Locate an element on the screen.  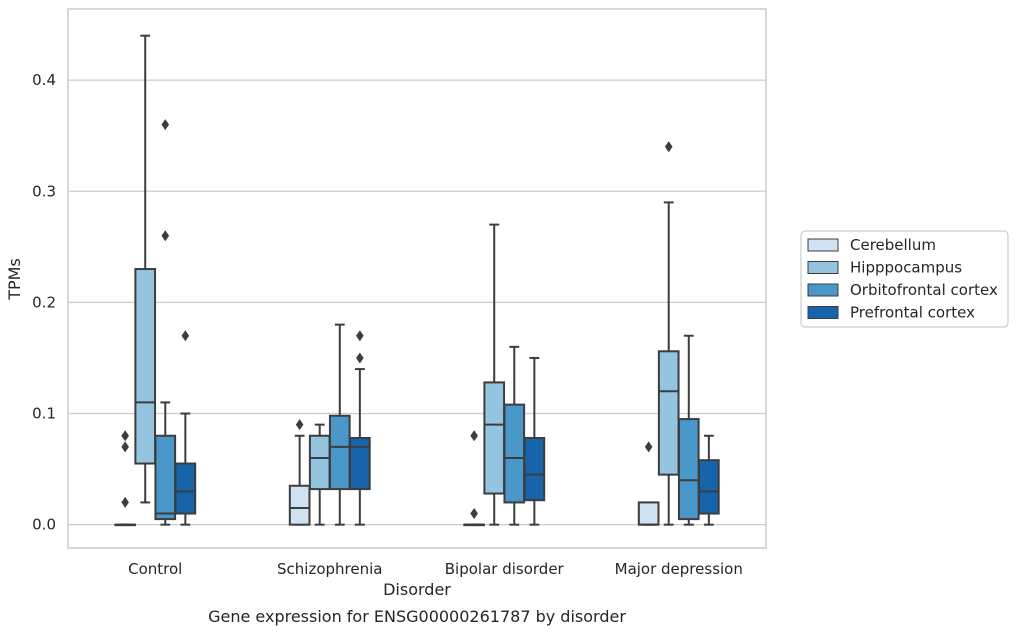
y-tick-label: 0.1 is located at coordinates (44, 414).